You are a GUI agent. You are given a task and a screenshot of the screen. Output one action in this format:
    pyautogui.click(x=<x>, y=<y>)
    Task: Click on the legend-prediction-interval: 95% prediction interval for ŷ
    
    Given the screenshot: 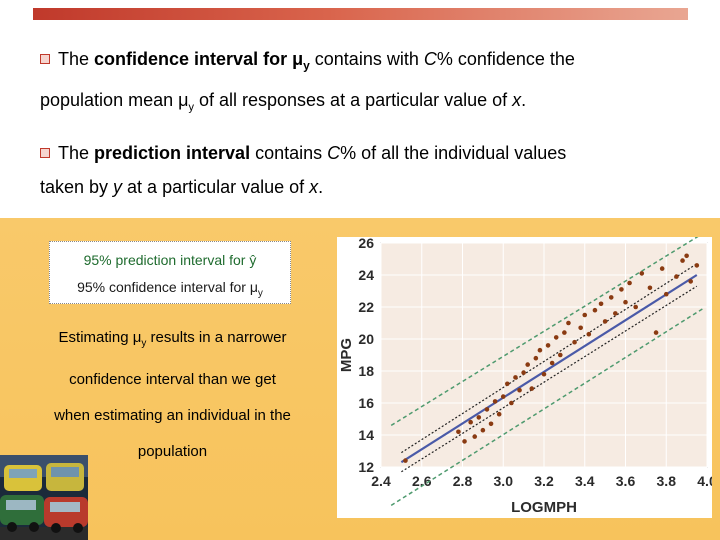 What is the action you would take?
    pyautogui.click(x=170, y=260)
    